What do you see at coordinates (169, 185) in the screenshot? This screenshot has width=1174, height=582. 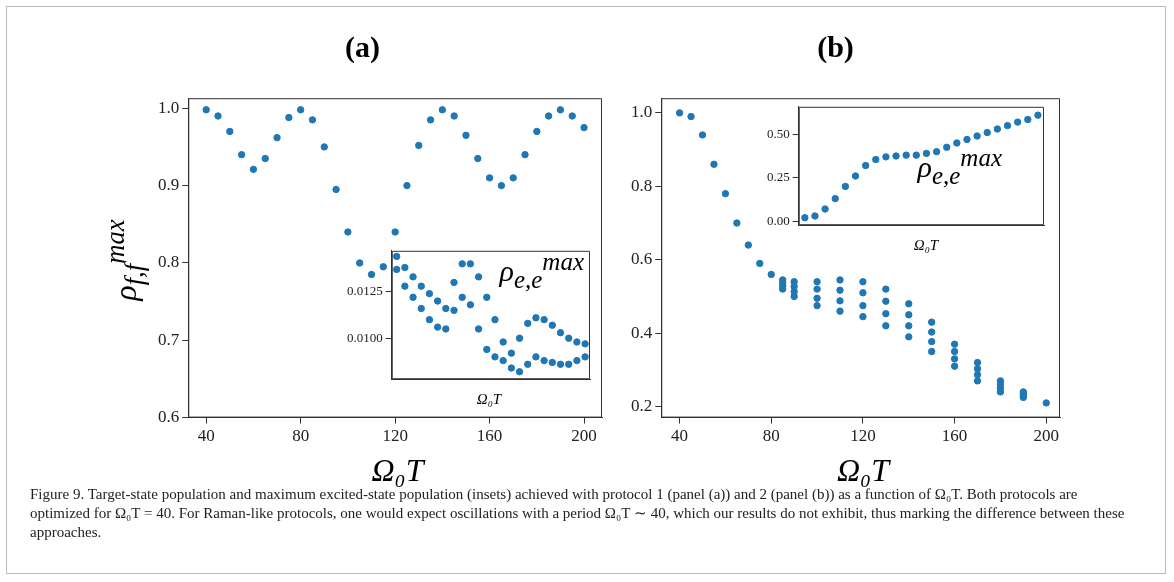 I see `y-tick-label: 0.9` at bounding box center [169, 185].